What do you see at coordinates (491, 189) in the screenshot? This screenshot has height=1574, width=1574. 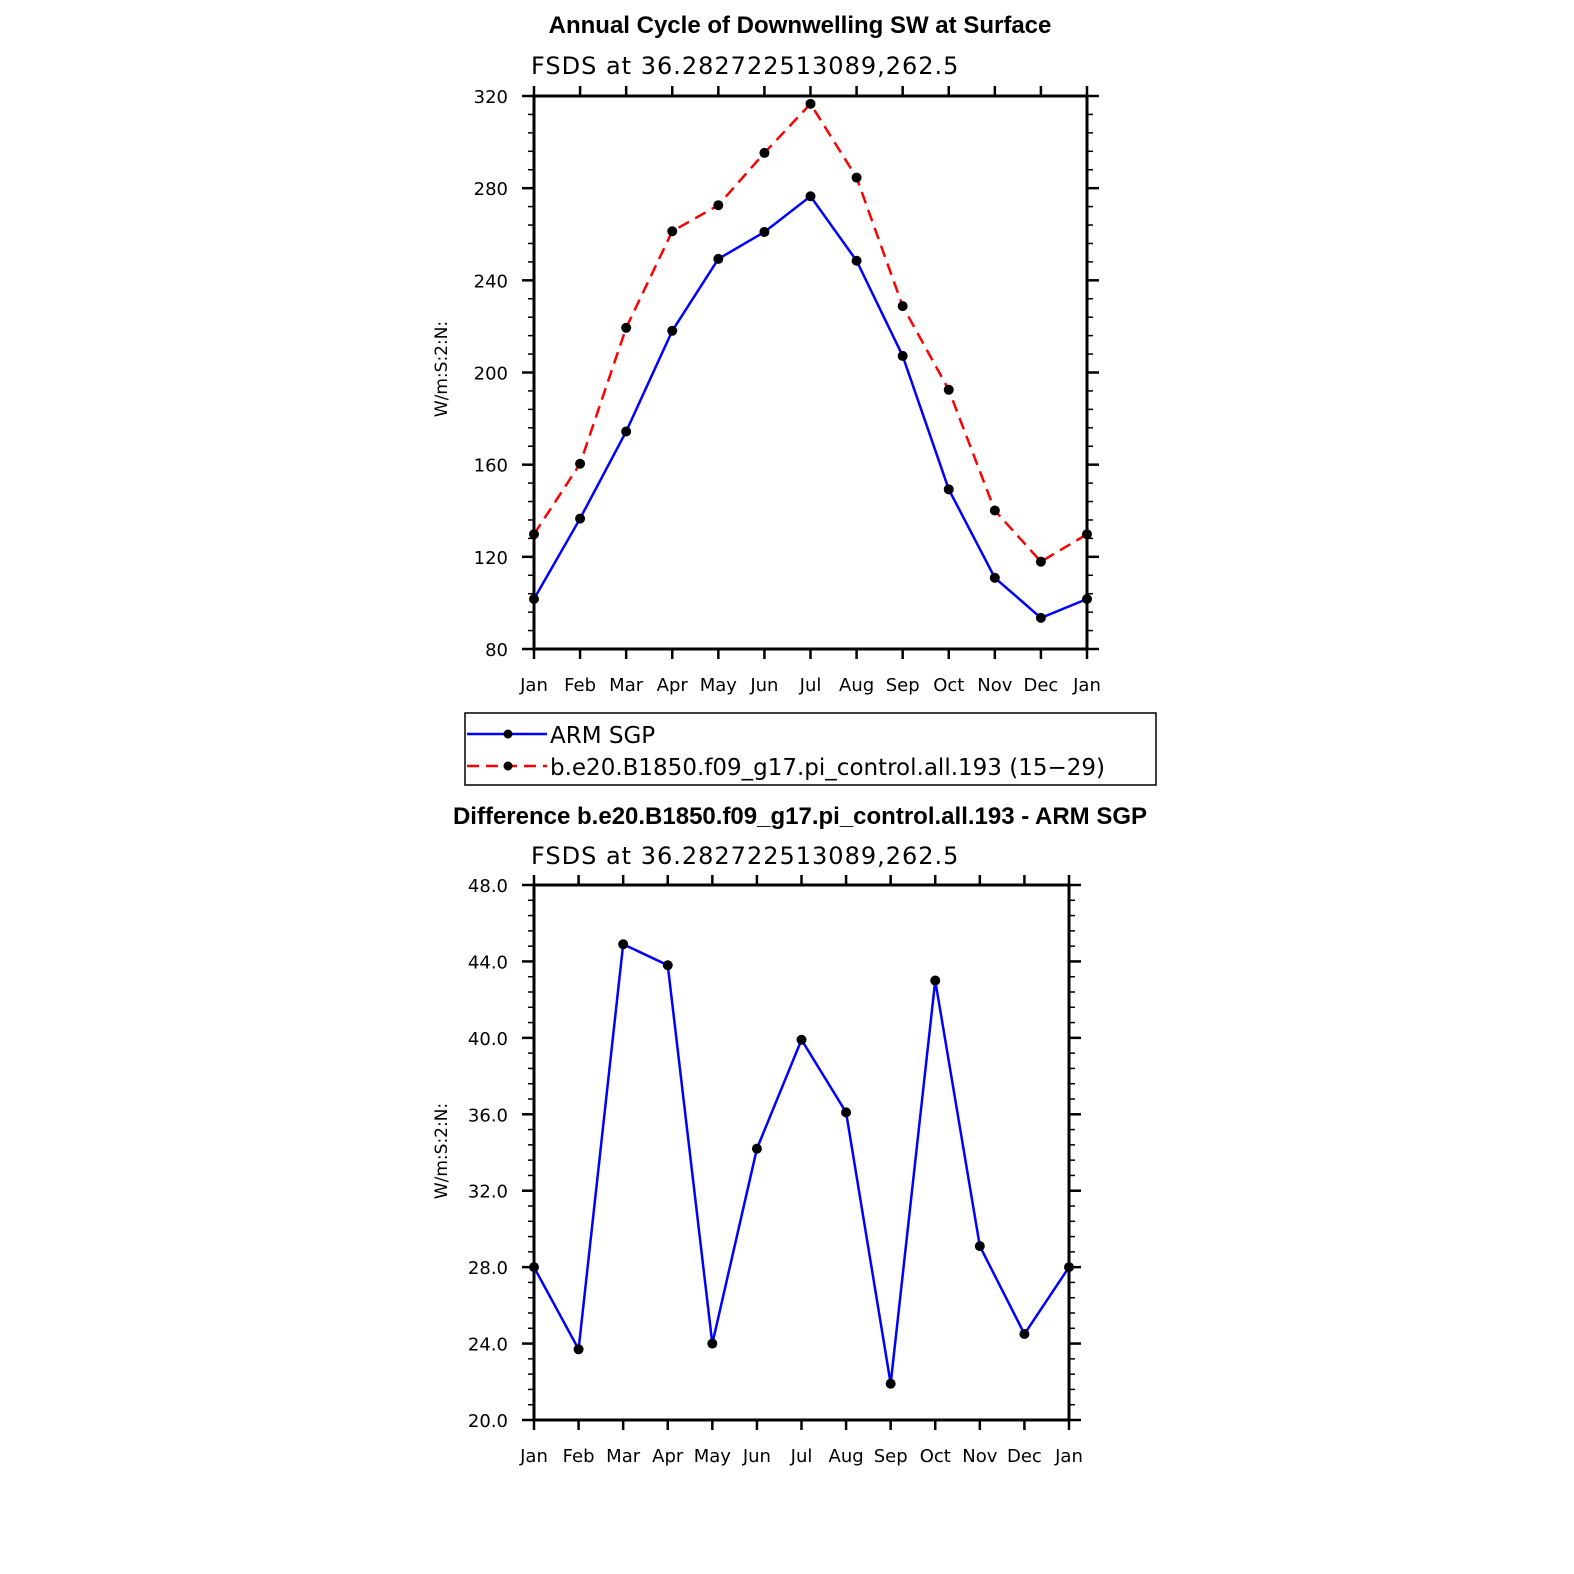 I see `y-tick-label: 280` at bounding box center [491, 189].